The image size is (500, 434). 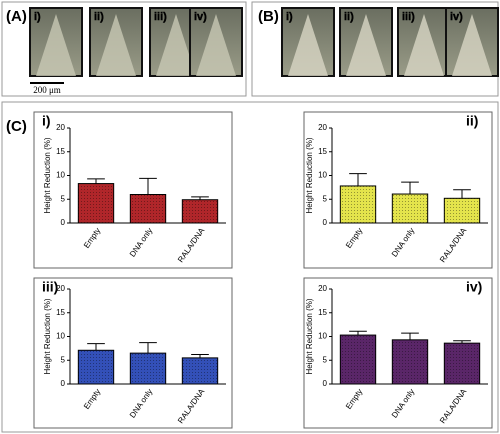 What do you see at coordinates (268, 16) in the screenshot?
I see `panel-label: (B)` at bounding box center [268, 16].